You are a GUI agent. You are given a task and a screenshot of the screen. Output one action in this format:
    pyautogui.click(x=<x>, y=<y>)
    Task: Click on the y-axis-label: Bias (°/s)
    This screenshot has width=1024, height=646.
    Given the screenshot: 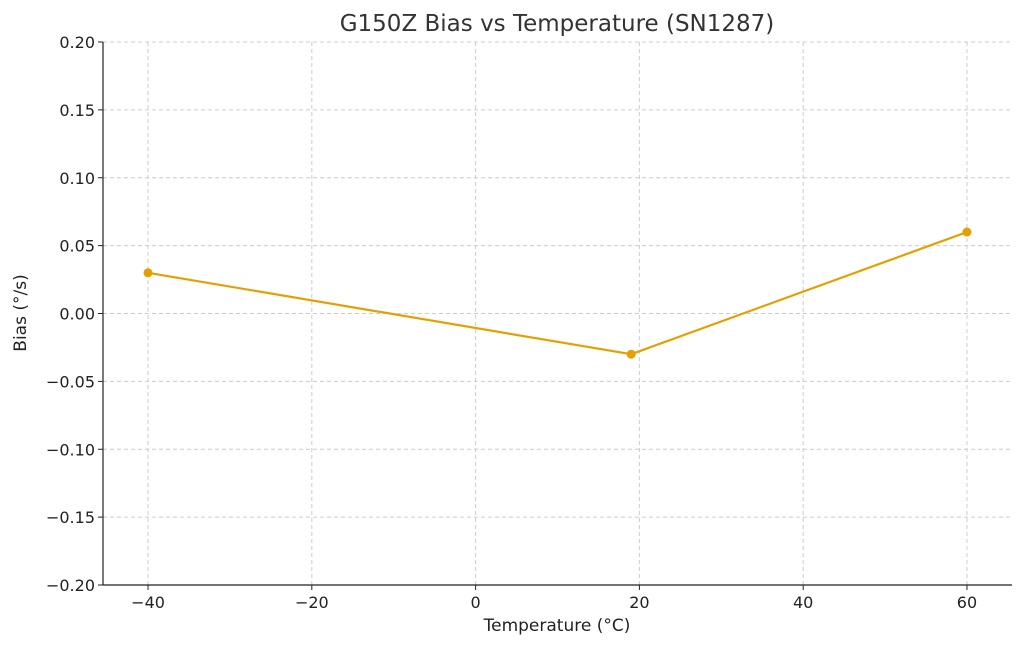 What is the action you would take?
    pyautogui.click(x=21, y=312)
    